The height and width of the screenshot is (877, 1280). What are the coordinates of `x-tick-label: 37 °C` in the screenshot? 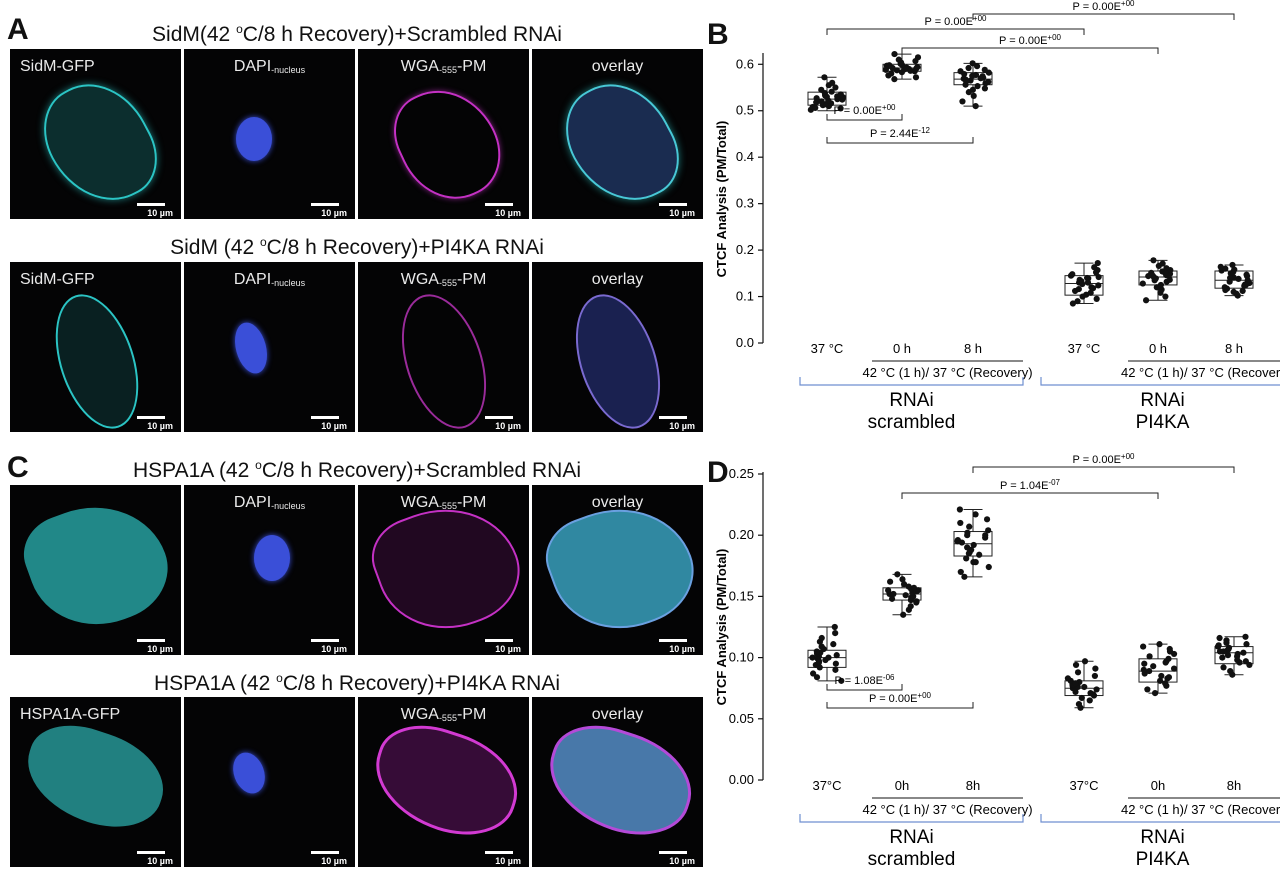 It's located at (827, 348).